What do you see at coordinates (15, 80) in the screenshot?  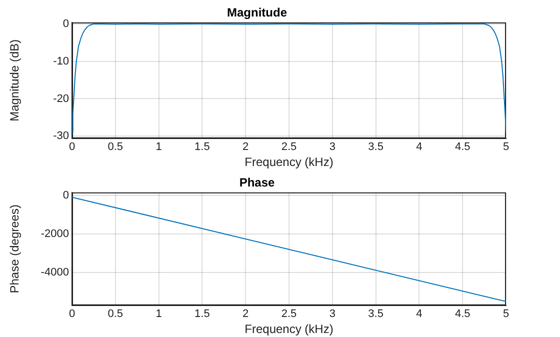 I see `y-axis-title: Magnitude (dB)` at bounding box center [15, 80].